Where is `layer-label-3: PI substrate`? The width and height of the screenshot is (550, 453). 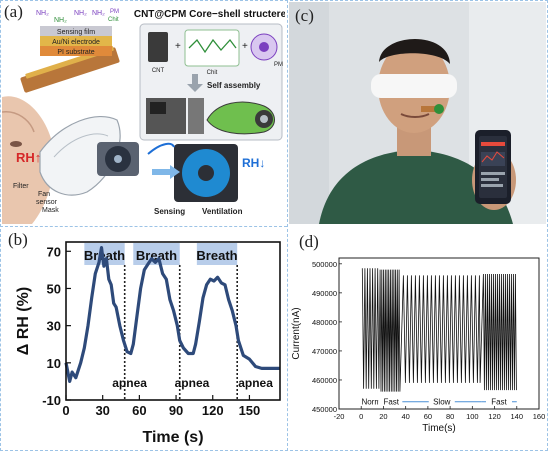 layer-label-3: PI substrate is located at coordinates (75, 52).